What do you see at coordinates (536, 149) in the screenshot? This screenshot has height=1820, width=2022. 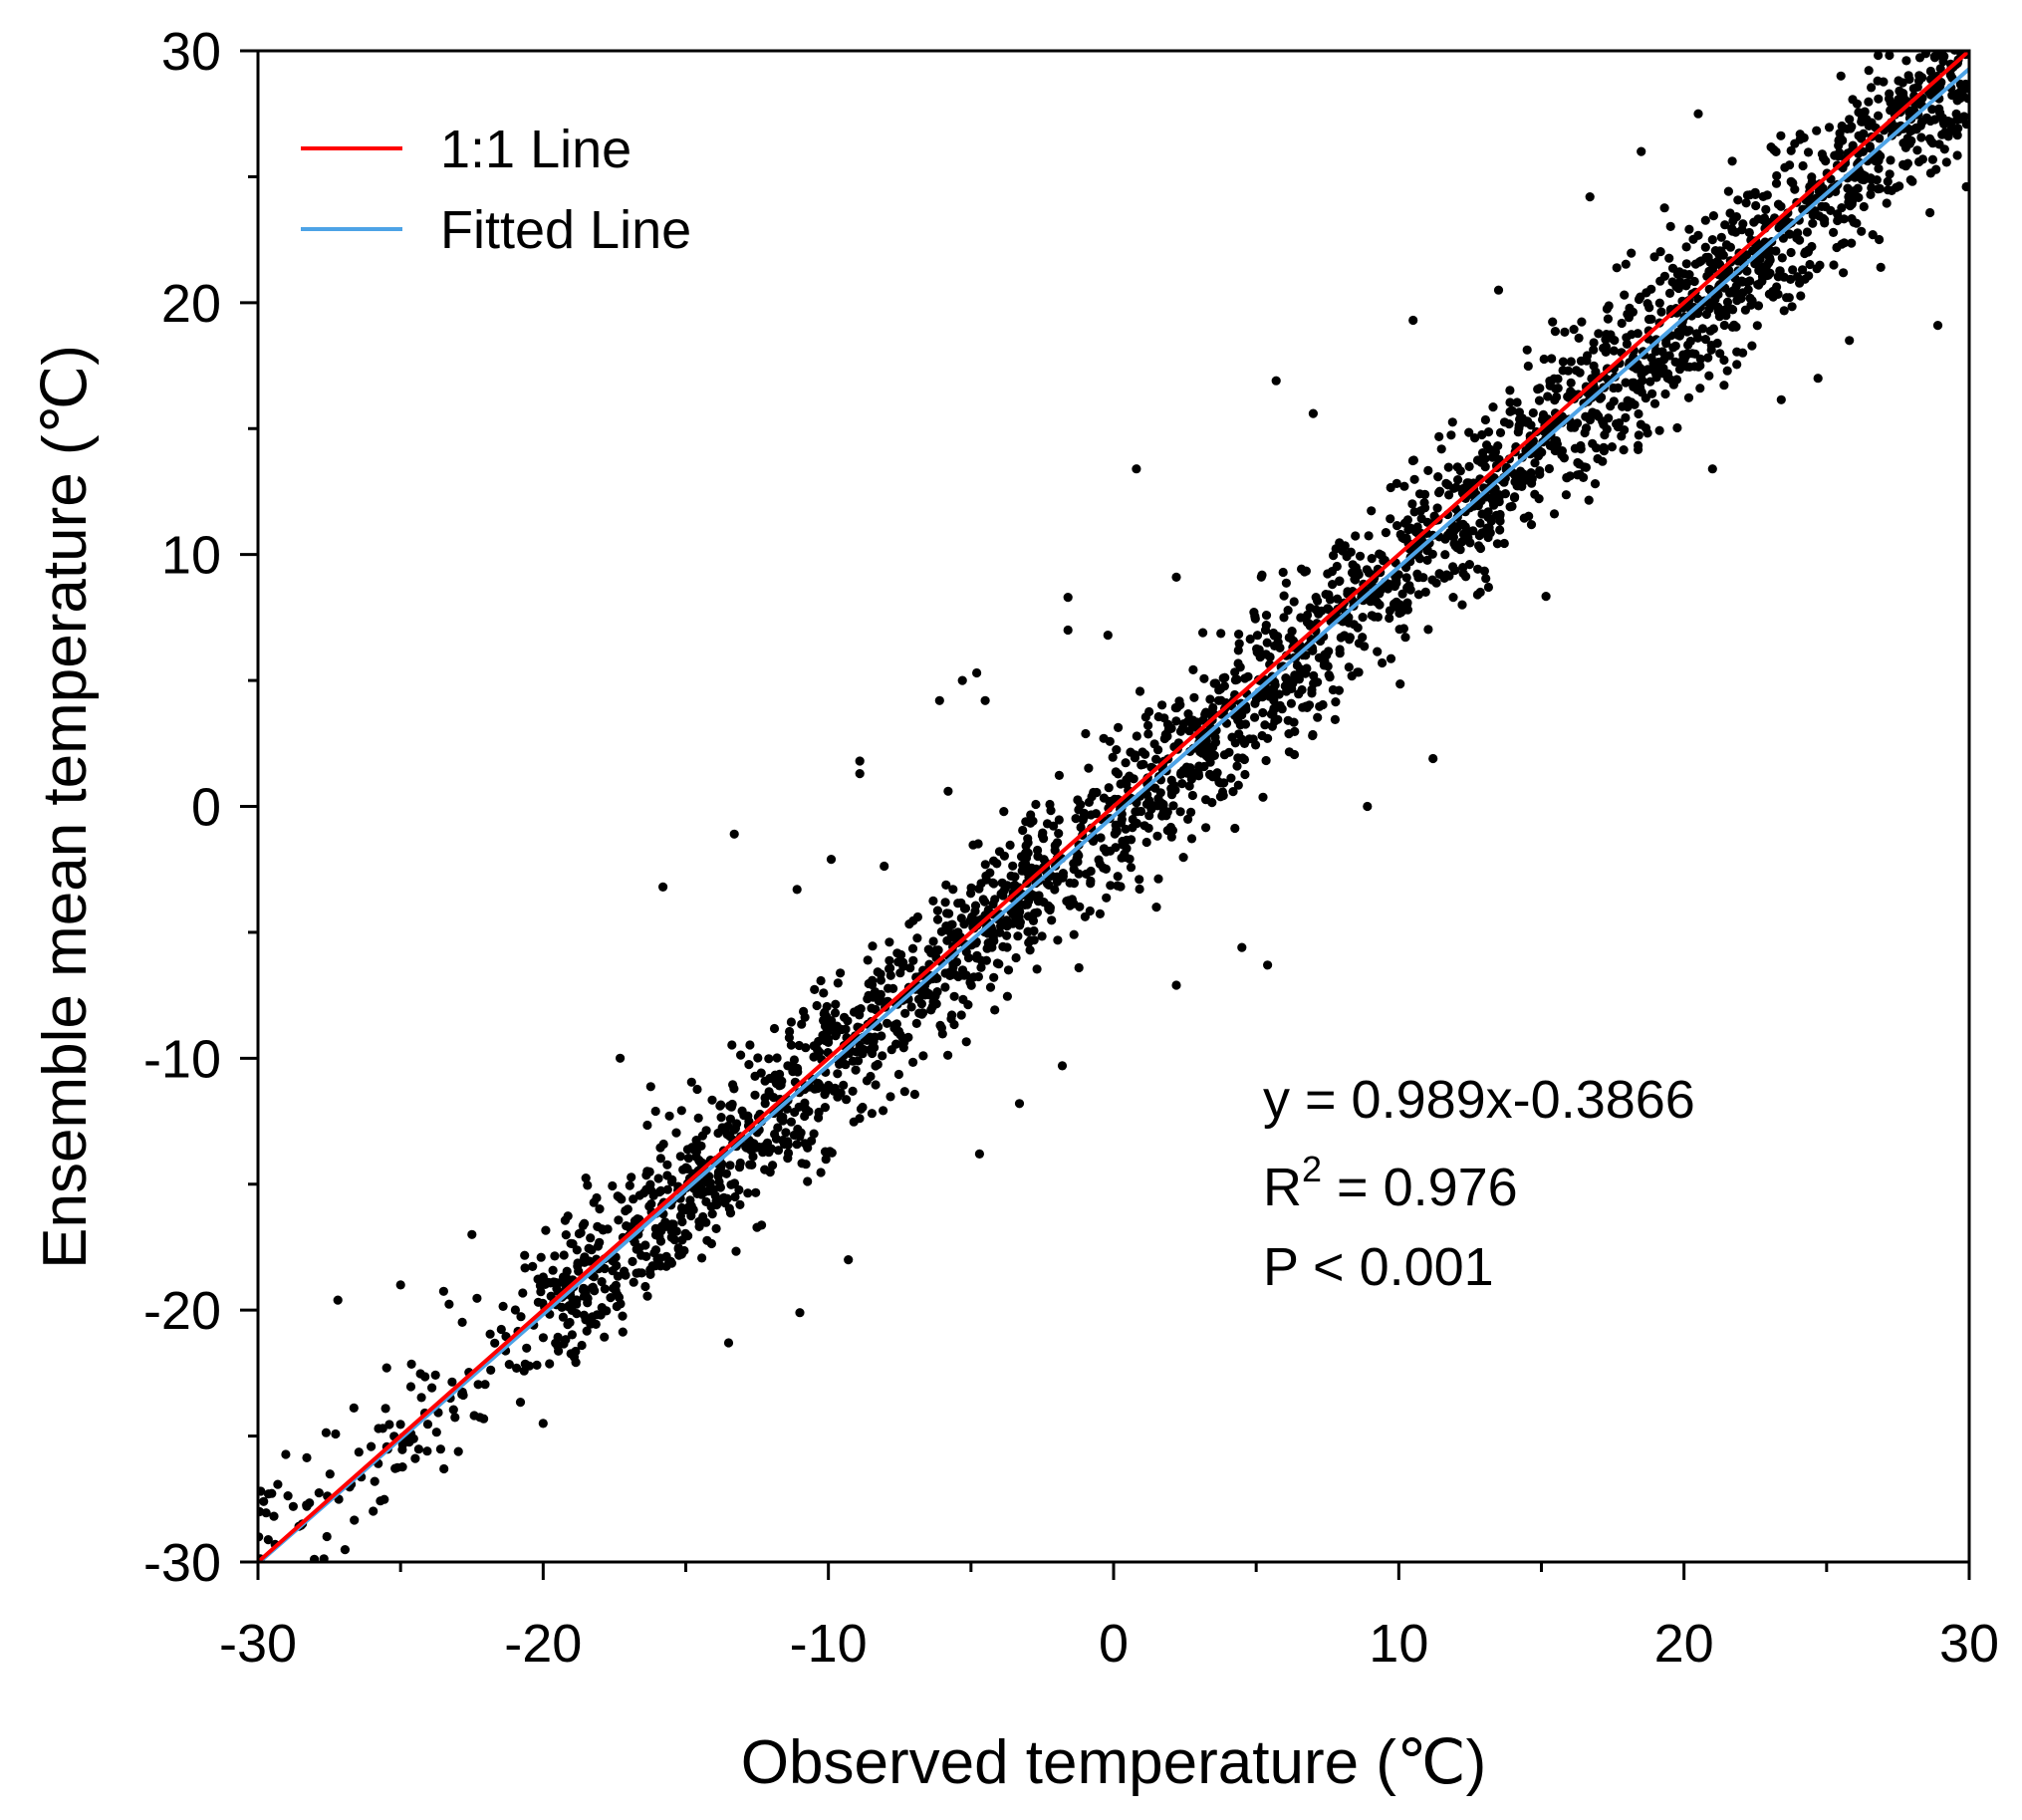 I see `legend-label-1-1-line: 1:1 Line` at bounding box center [536, 149].